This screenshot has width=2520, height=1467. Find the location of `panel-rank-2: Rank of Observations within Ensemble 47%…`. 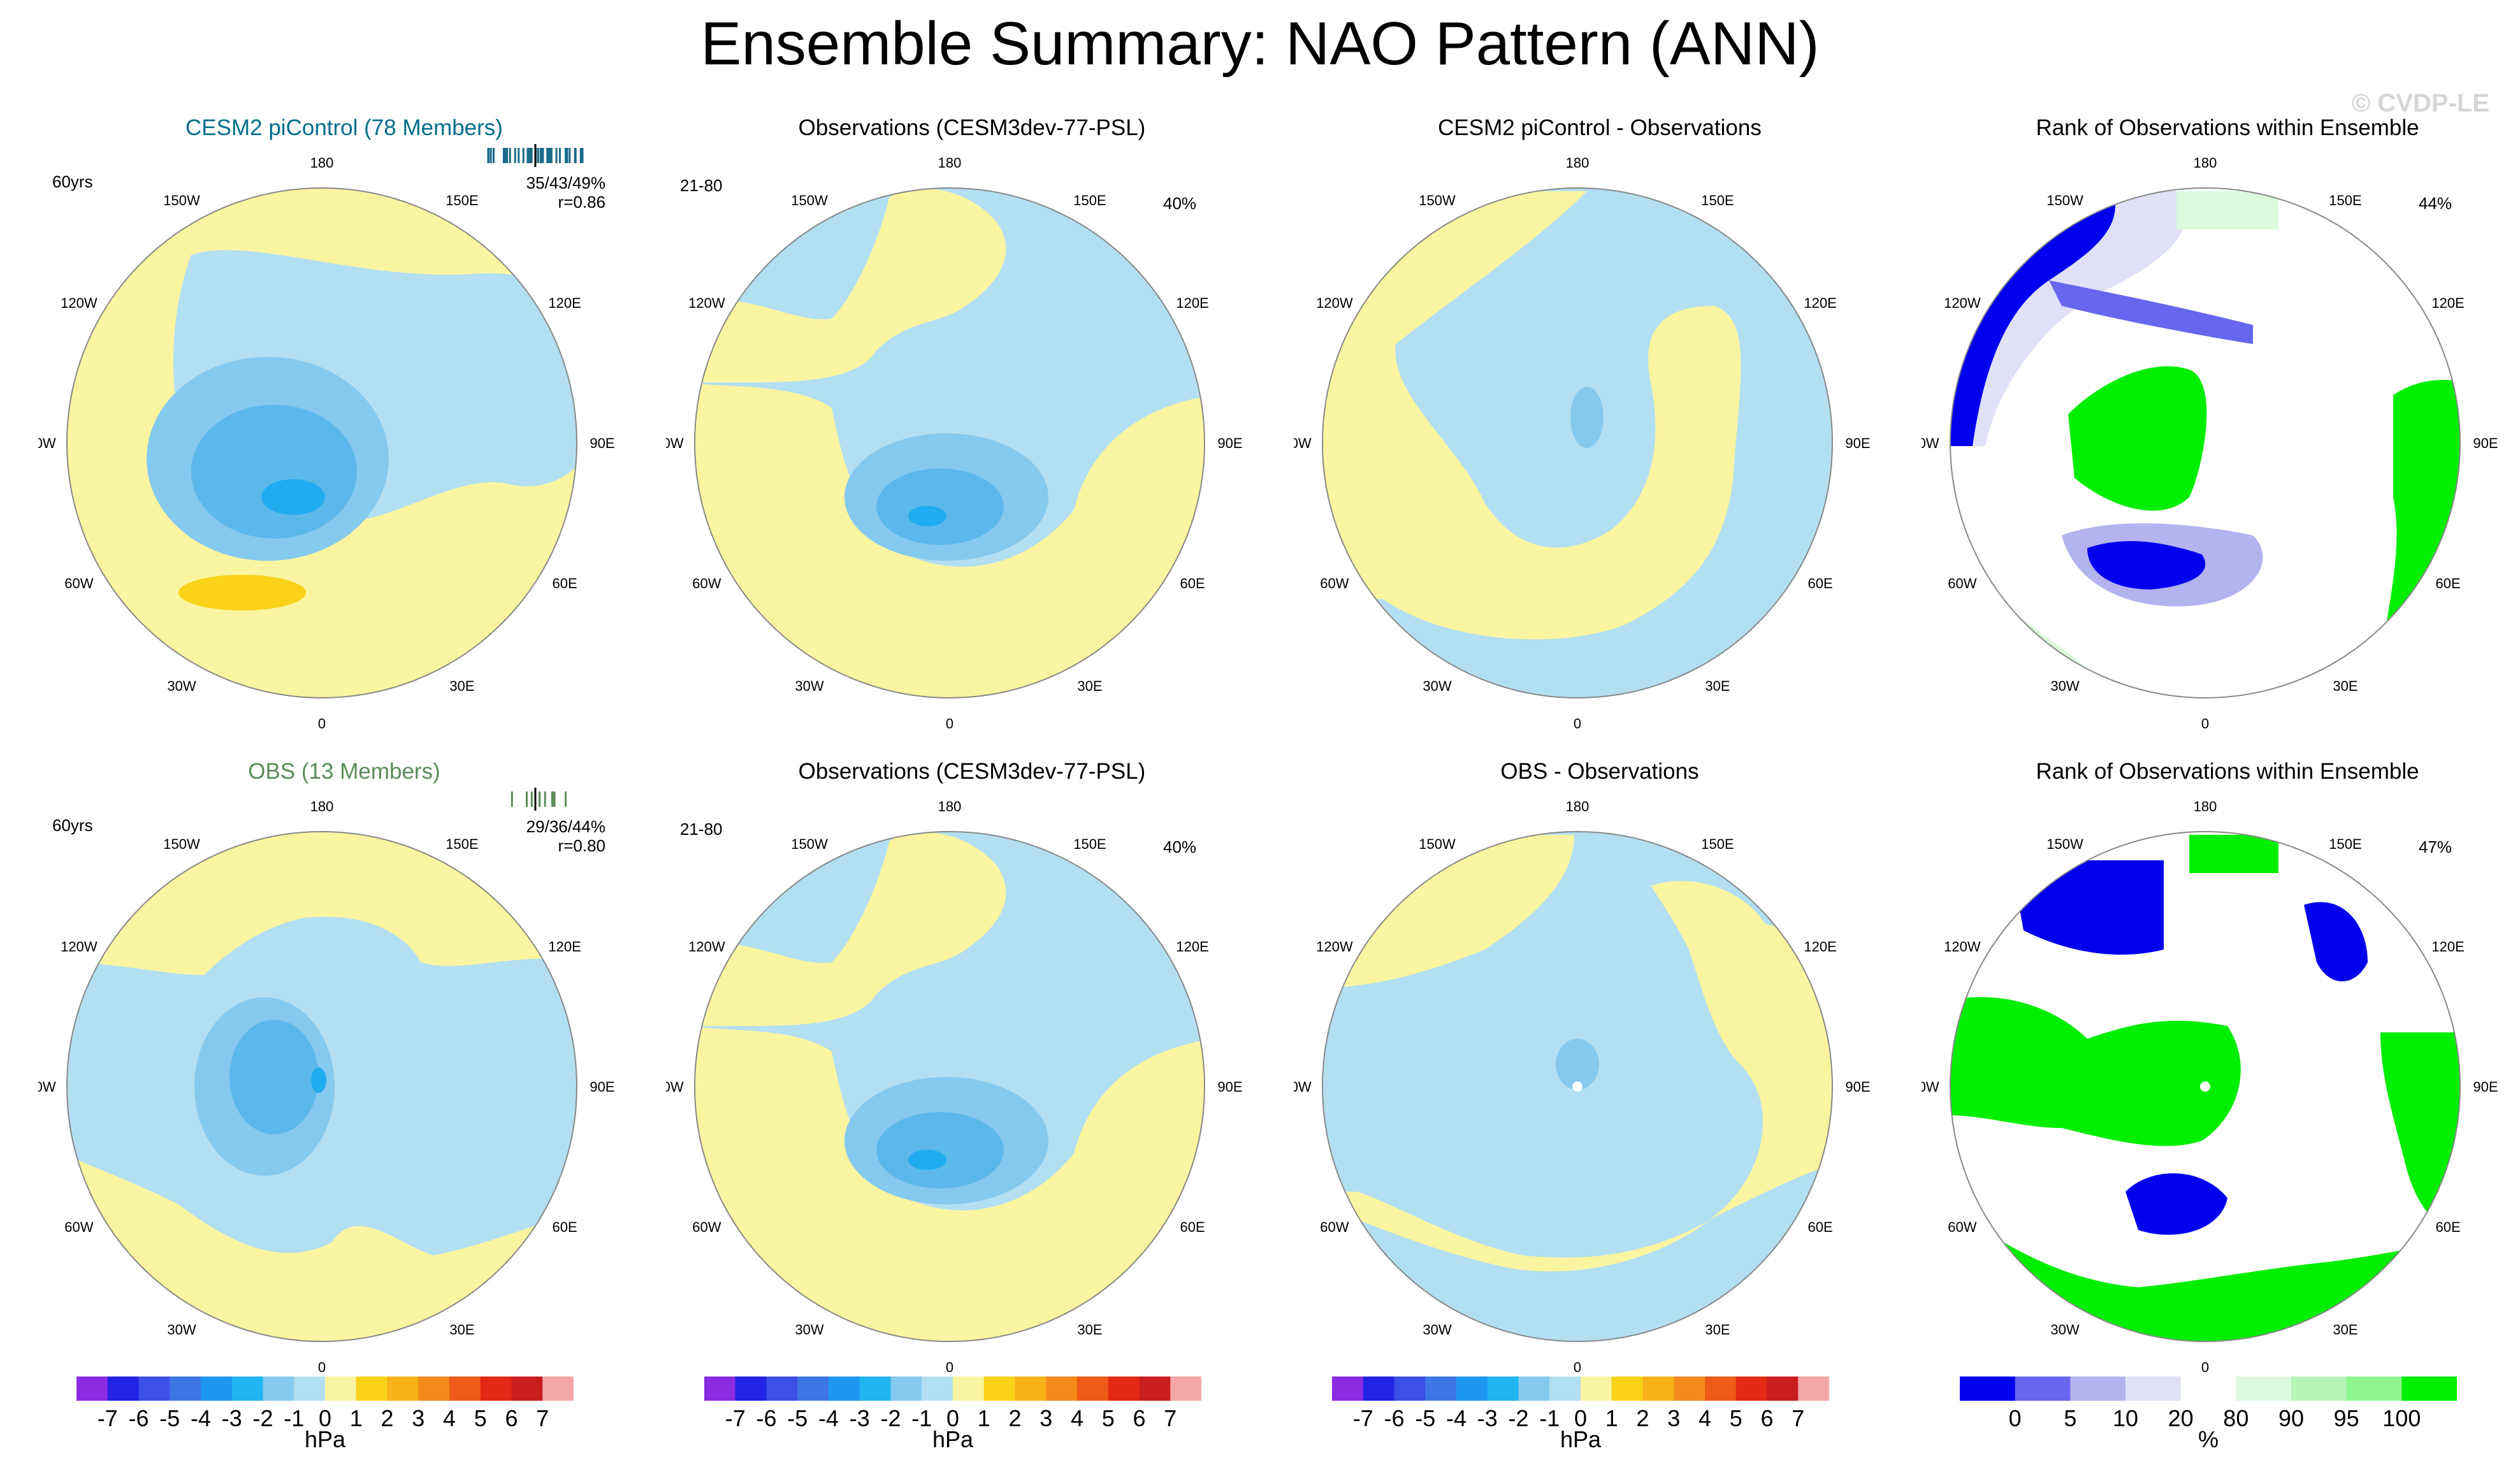

panel-rank-2: Rank of Observations within Ensemble 47%… is located at coordinates (2221, 1080).